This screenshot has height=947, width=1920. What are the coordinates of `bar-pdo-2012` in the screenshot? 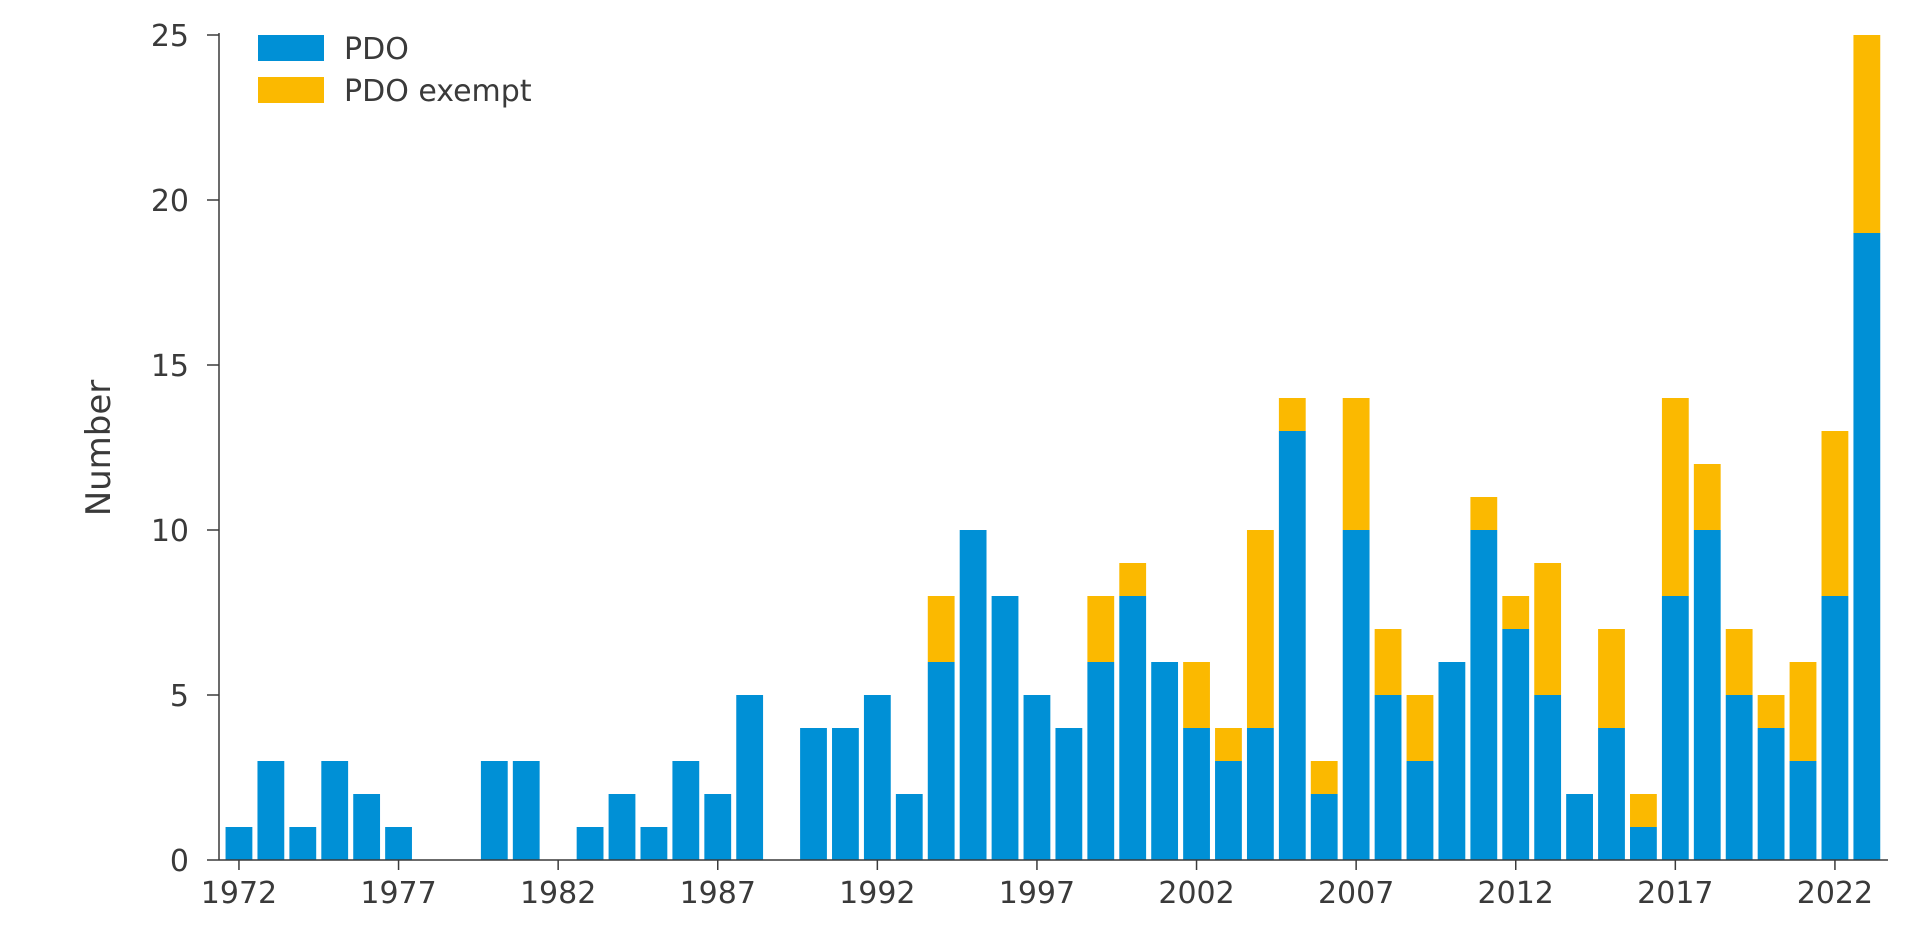 It's located at (1516, 744).